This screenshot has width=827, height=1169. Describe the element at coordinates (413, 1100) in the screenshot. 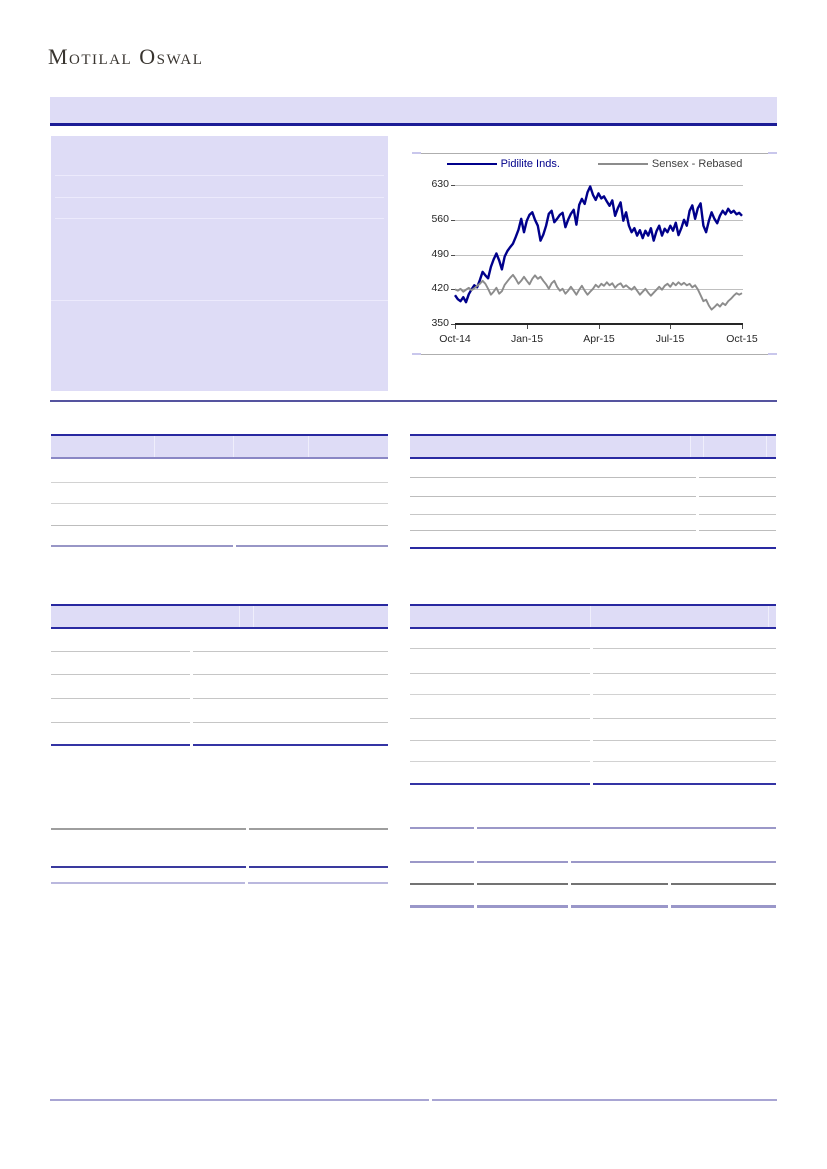

I see `footer-rule` at that location.